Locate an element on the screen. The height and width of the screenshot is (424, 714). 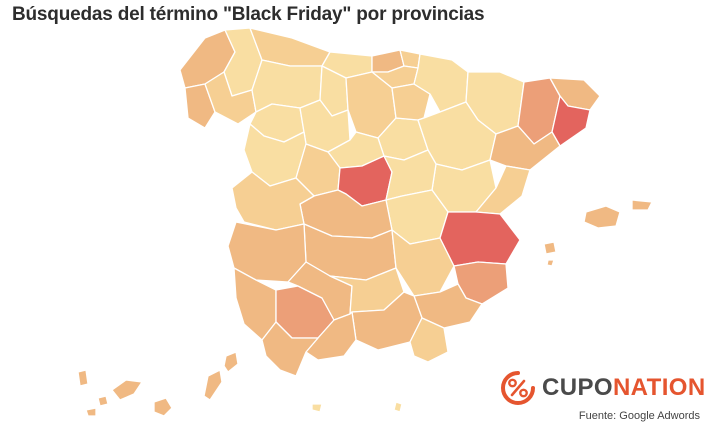
island-gran-canaria is located at coordinates (163, 407).